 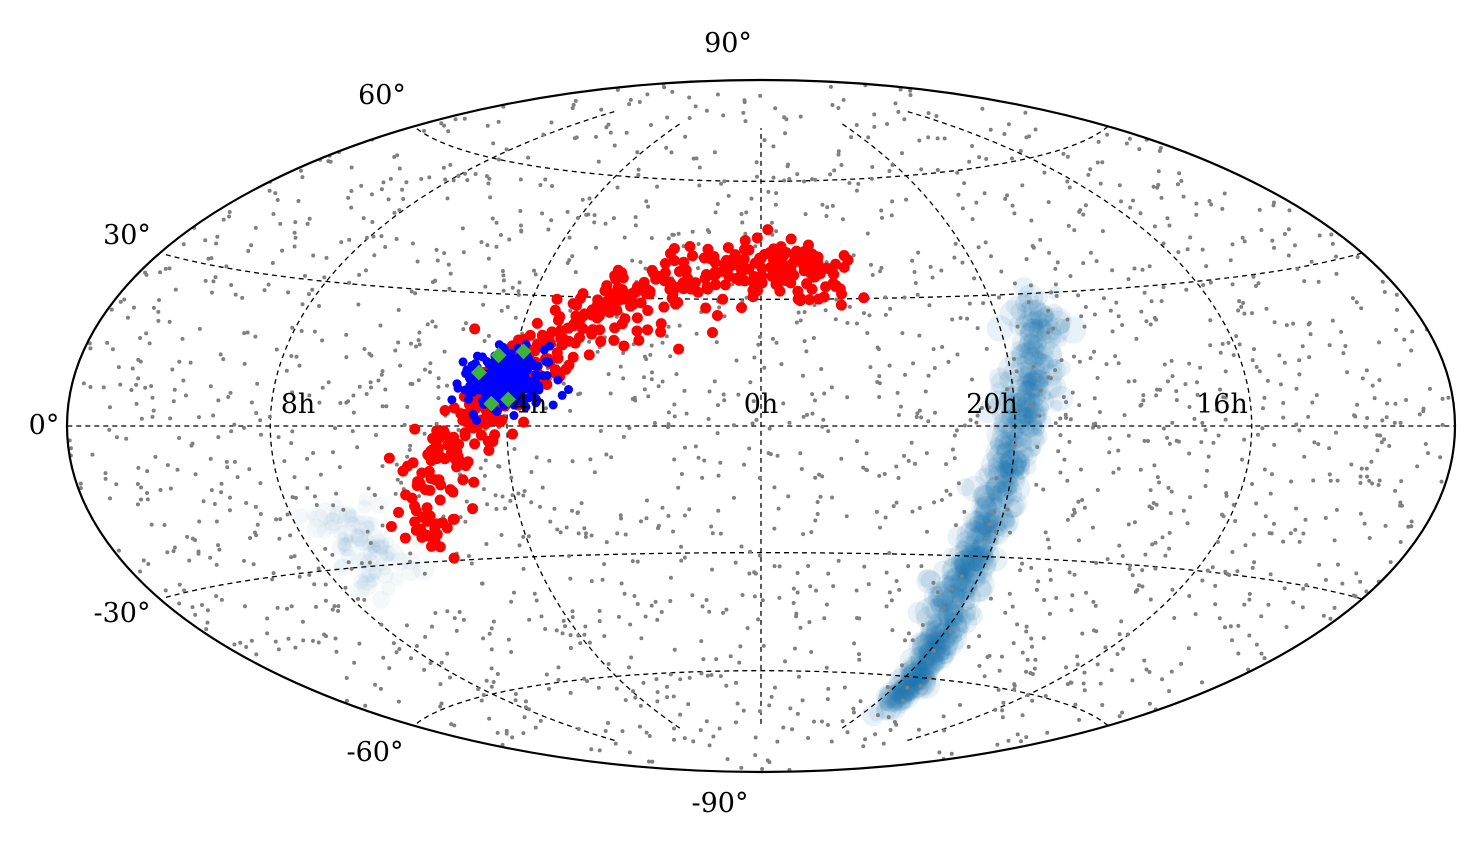 What do you see at coordinates (127, 235) in the screenshot?
I see `lat-tick-30: 30°` at bounding box center [127, 235].